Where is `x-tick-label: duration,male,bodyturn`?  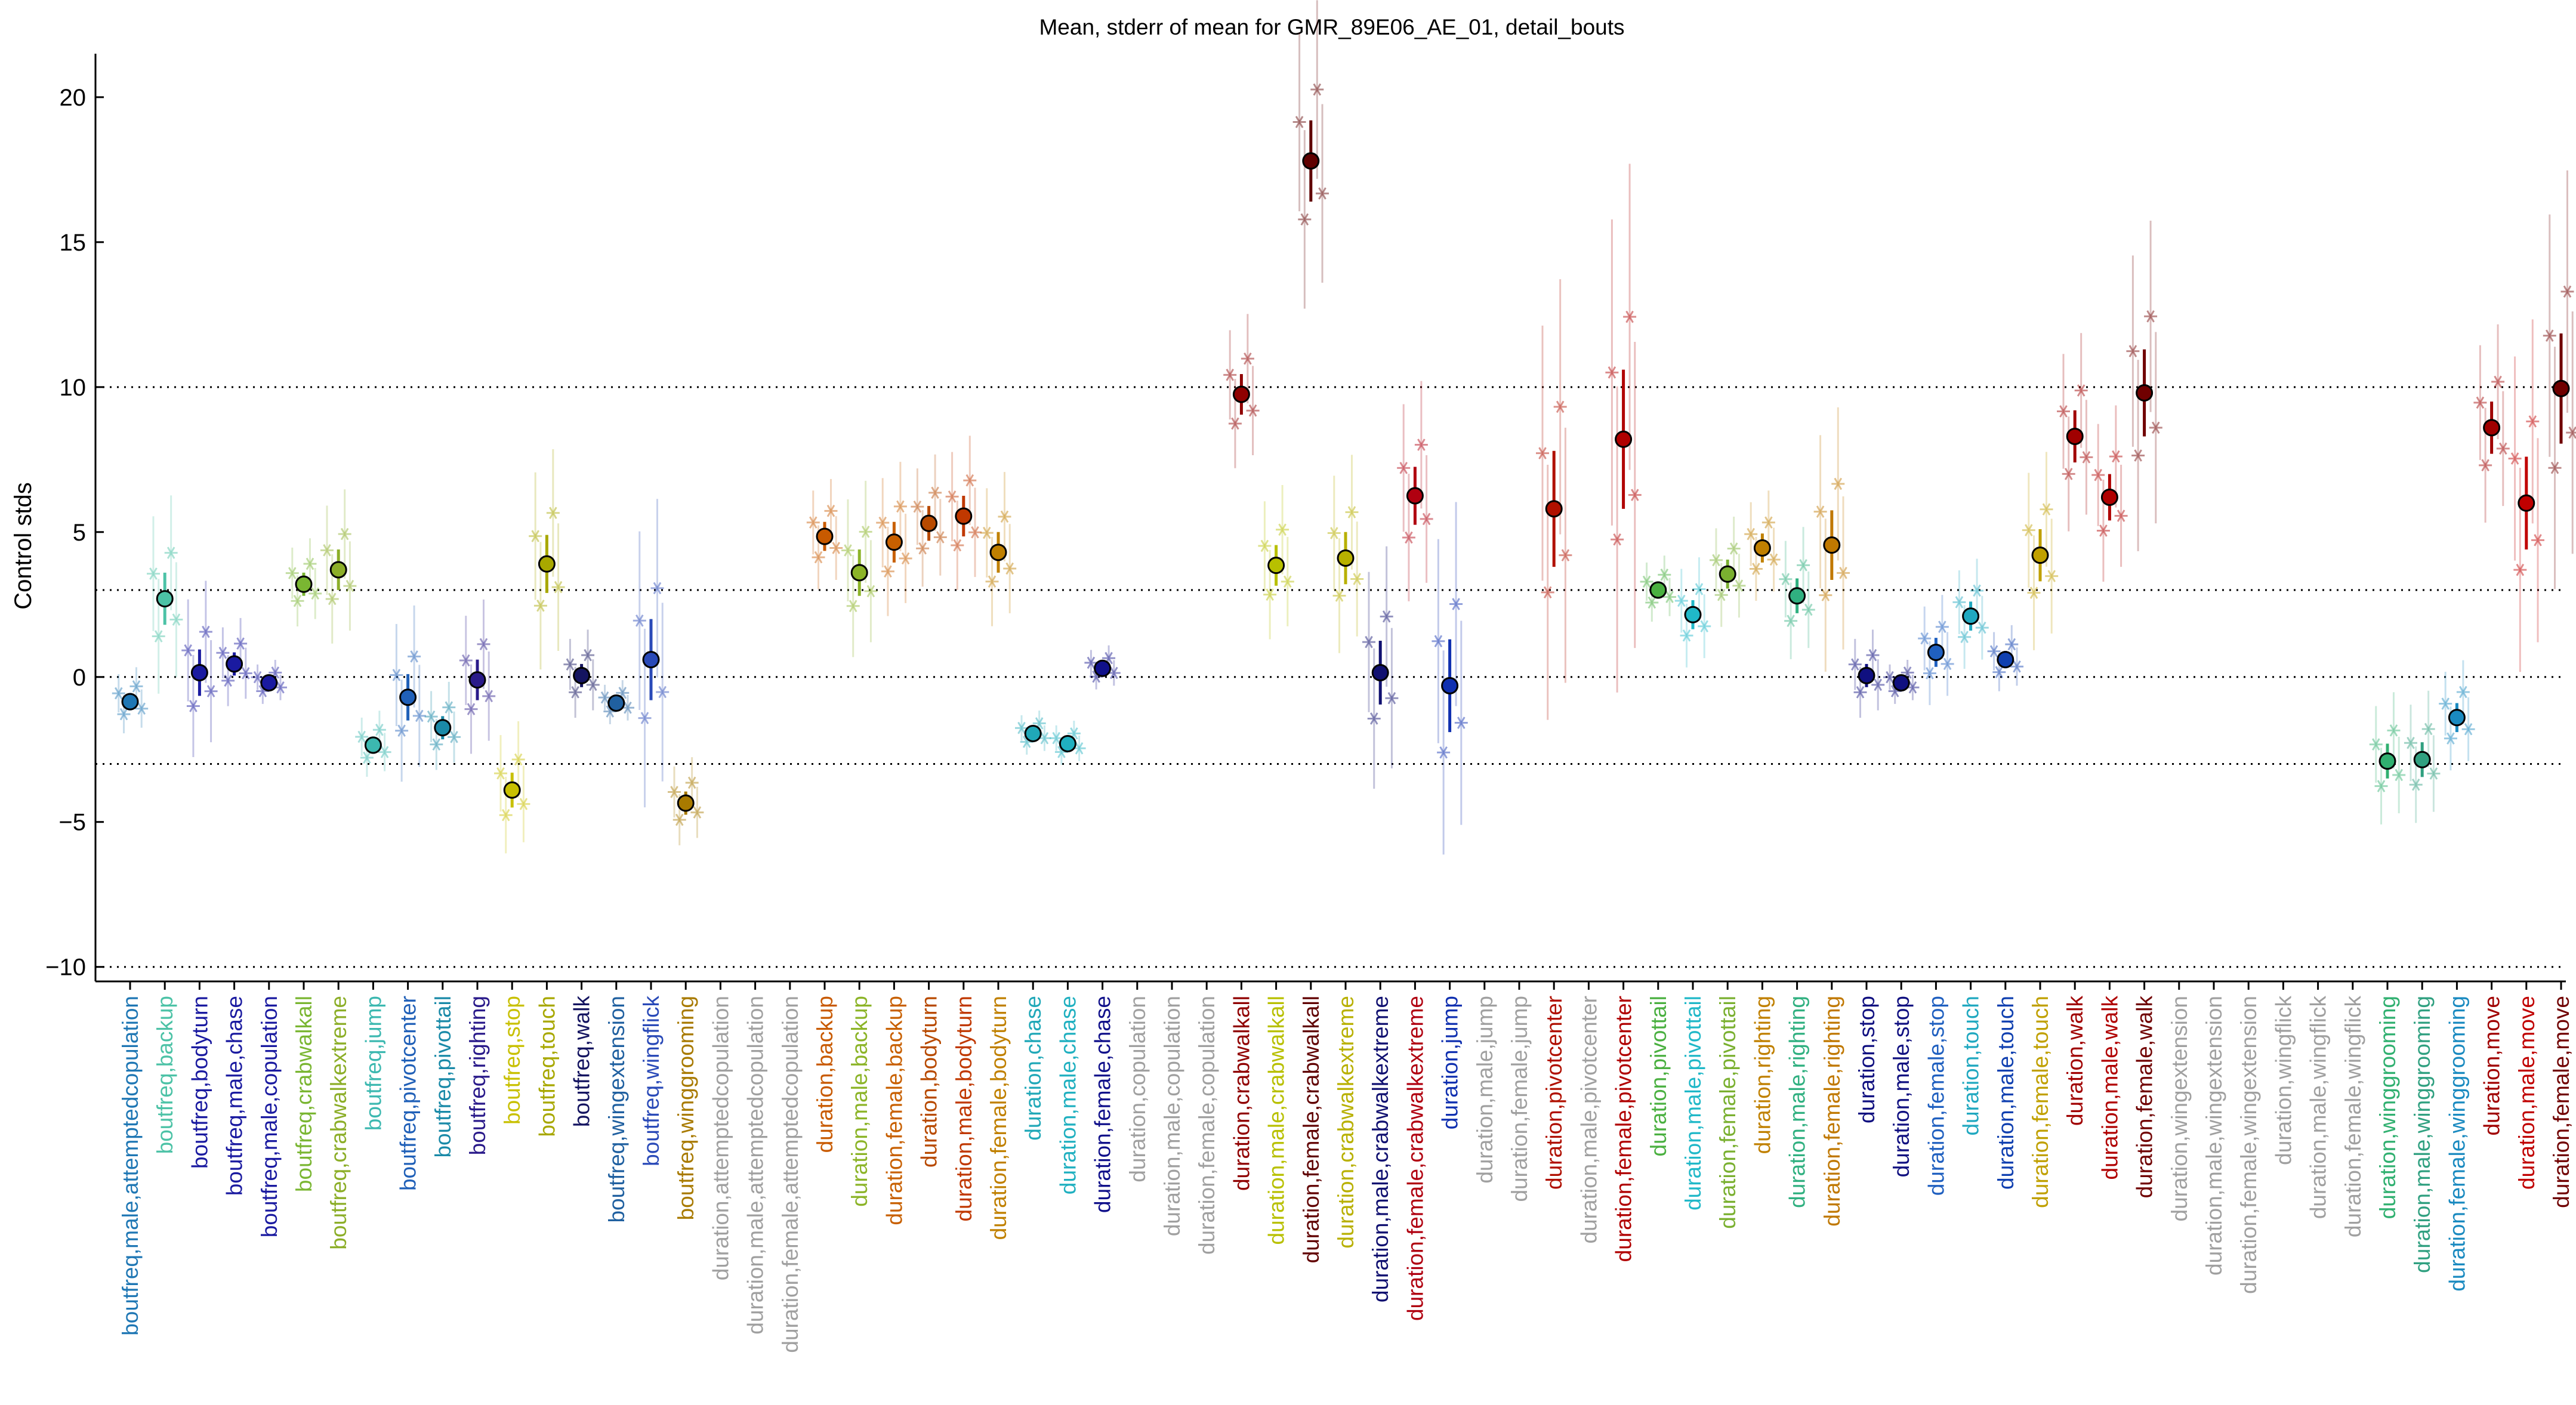
x-tick-label: duration,male,bodyturn is located at coordinates (964, 1108).